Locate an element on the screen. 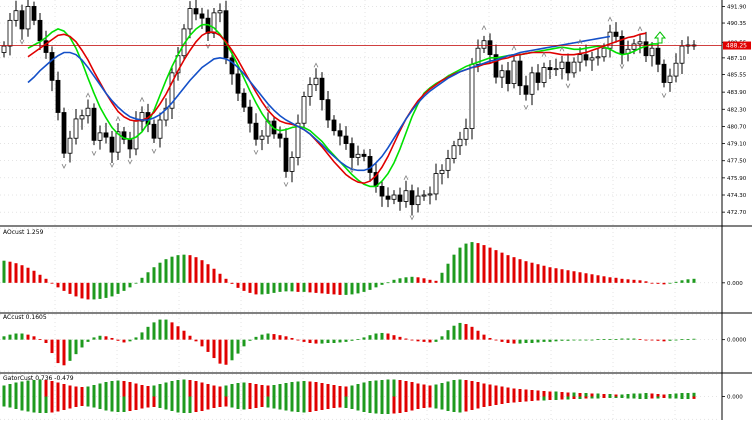 The width and height of the screenshot is (752, 422). price-tick-label: 485.55 is located at coordinates (737, 75).